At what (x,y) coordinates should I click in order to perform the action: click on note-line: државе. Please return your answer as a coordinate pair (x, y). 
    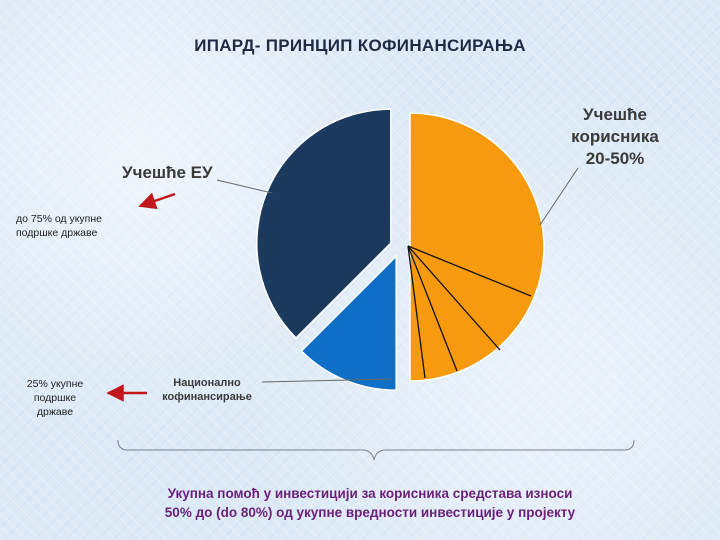
    Looking at the image, I should click on (55, 412).